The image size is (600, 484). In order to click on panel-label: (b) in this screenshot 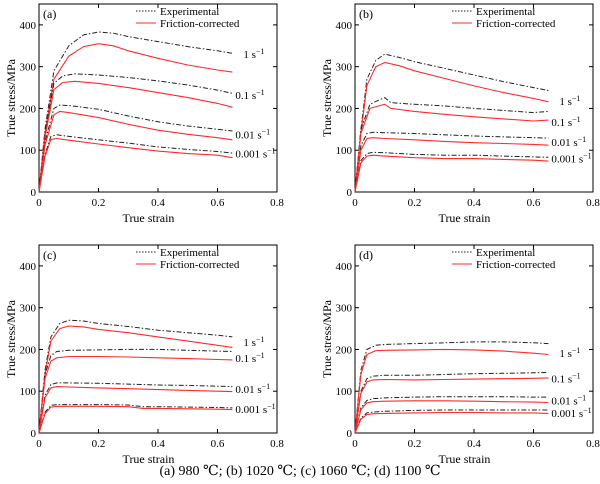, I will do `click(366, 14)`.